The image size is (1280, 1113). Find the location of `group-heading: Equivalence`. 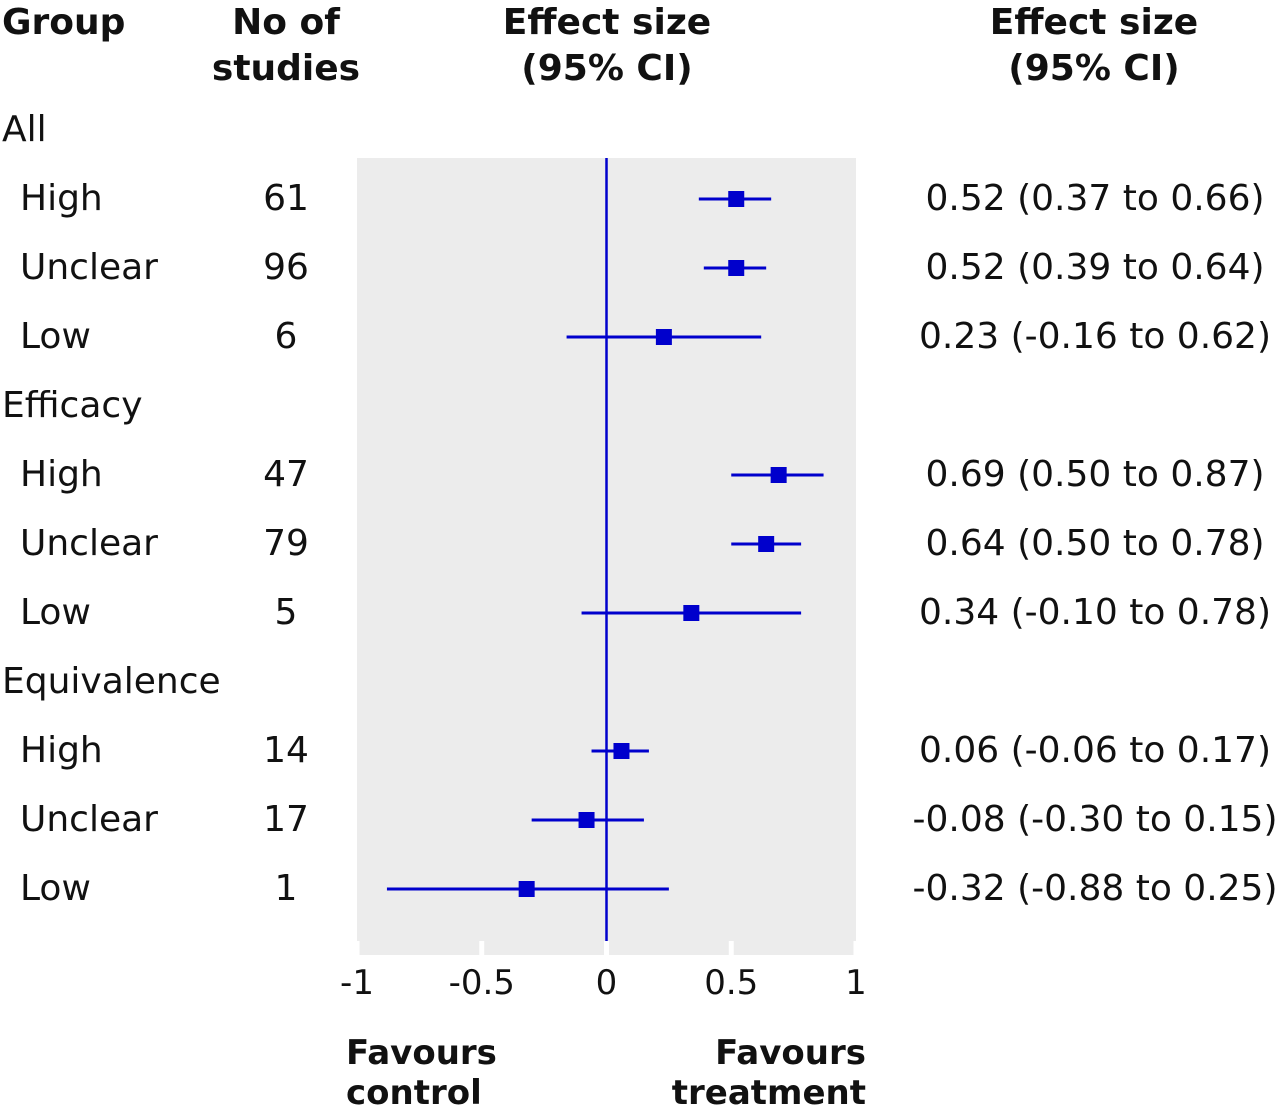

group-heading: Equivalence is located at coordinates (111, 681).